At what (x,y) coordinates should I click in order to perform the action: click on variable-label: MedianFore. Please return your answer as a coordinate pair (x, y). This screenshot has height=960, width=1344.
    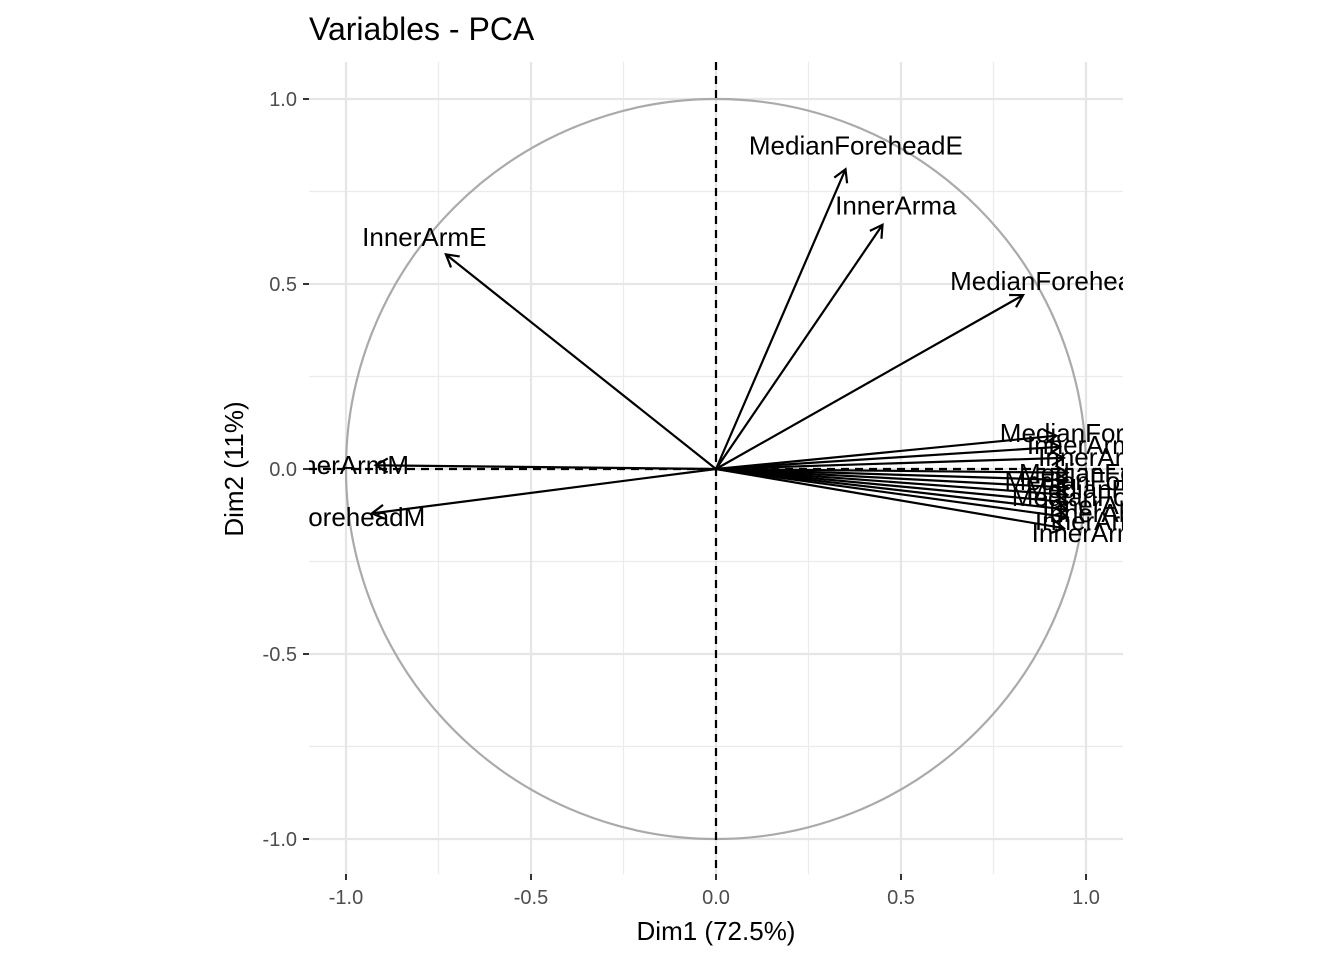
    Looking at the image, I should click on (1095, 489).